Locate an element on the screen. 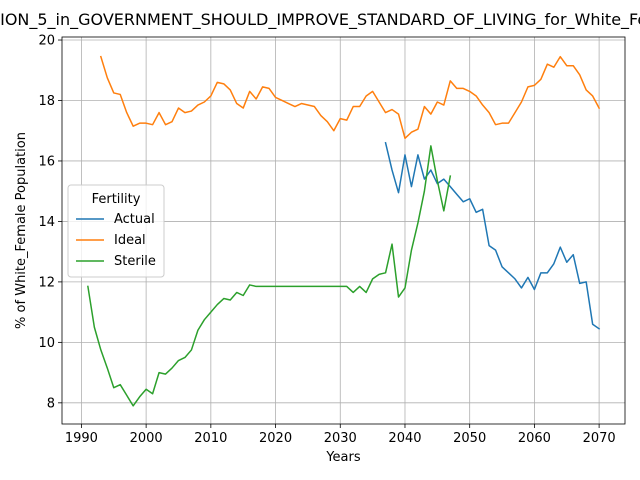 The width and height of the screenshot is (640, 480). x-tick-label: 2040 is located at coordinates (404, 438).